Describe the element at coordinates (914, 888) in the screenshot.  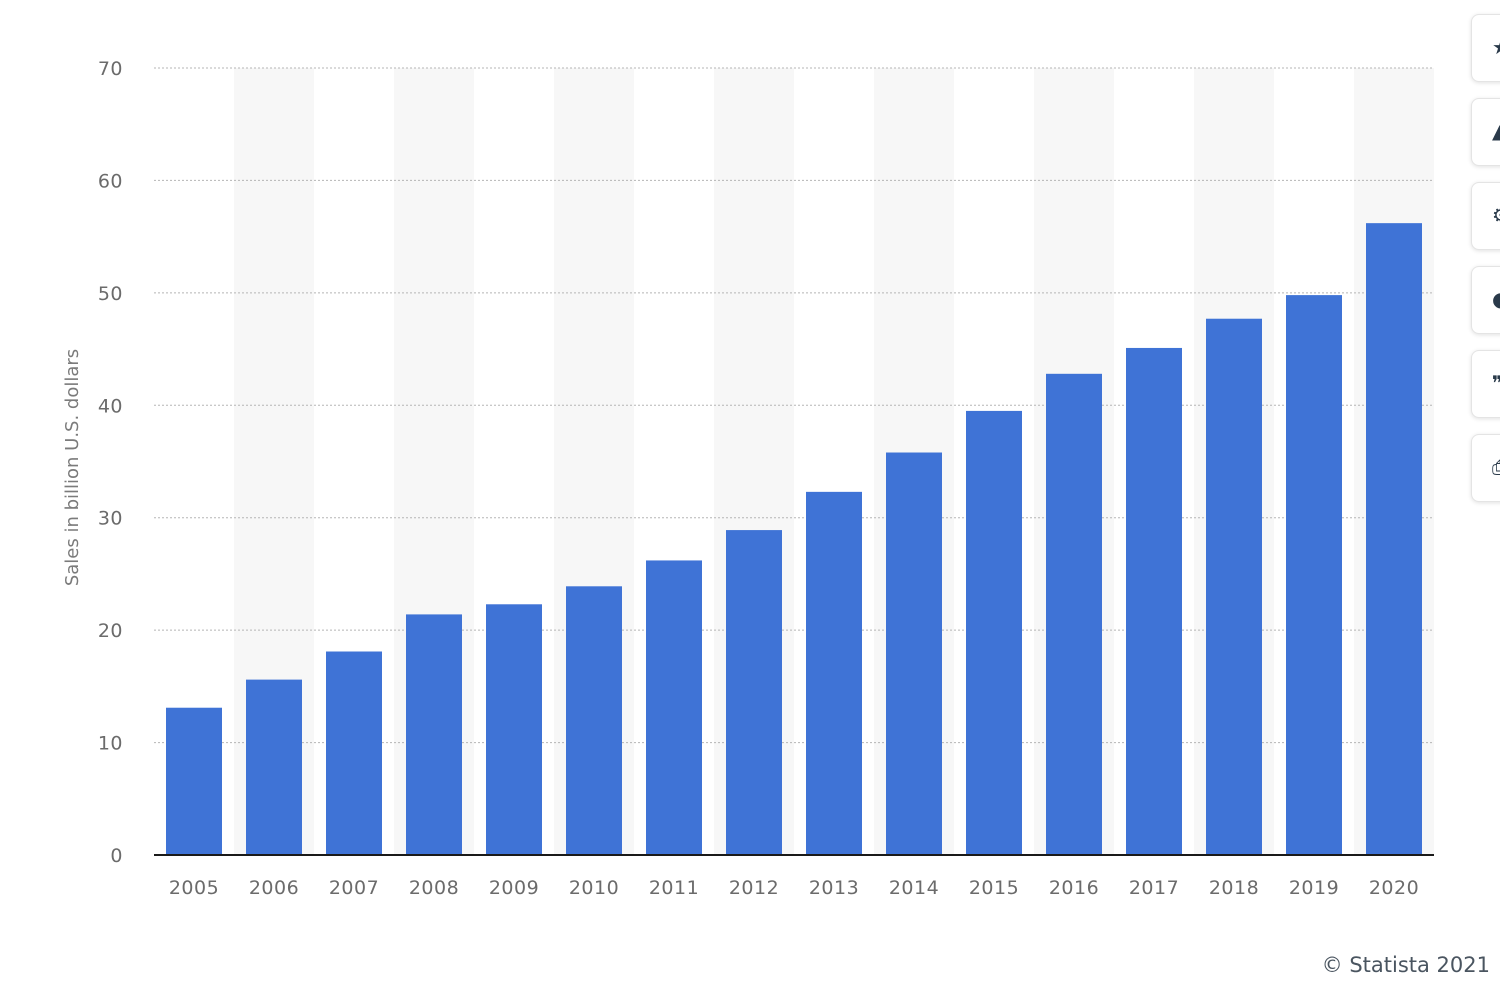
I see `x-tick-label: 2014` at that location.